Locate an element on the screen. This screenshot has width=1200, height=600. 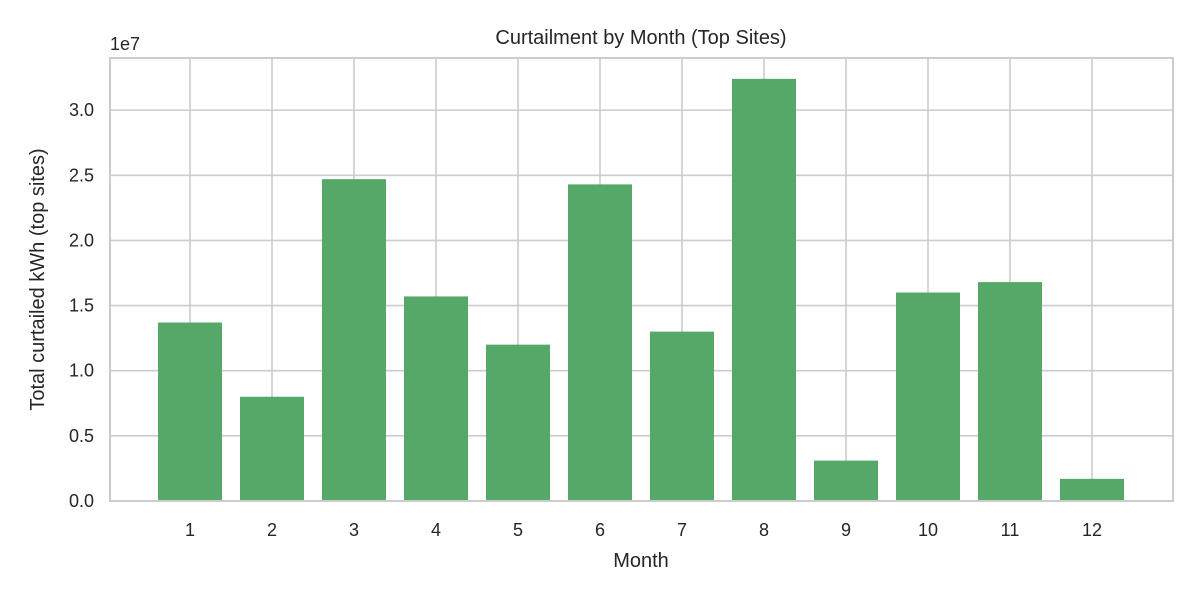
x-axis-label: Month is located at coordinates (641, 561).